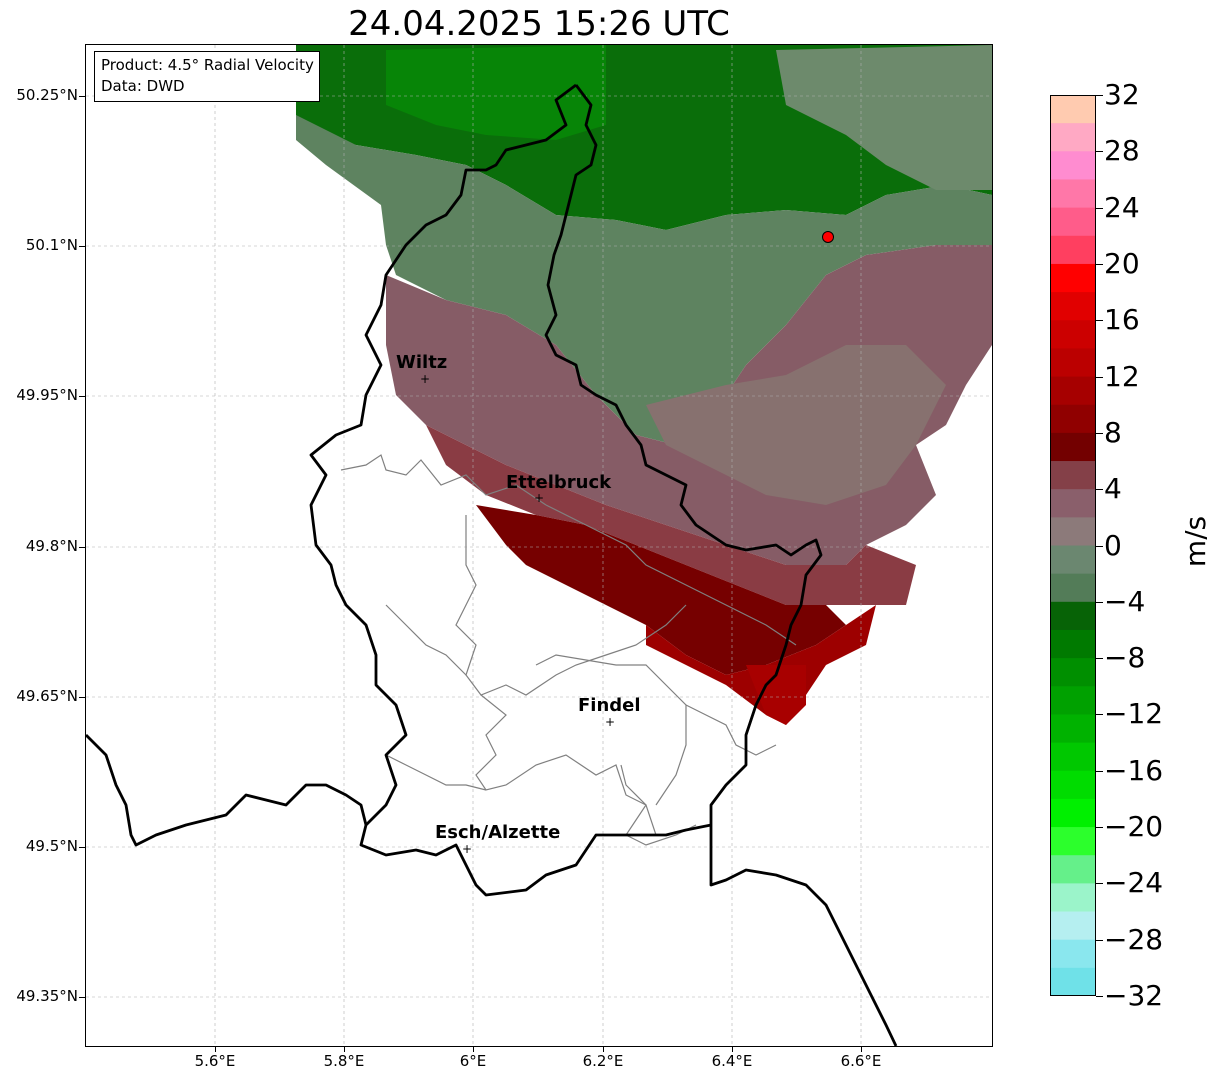 The image size is (1207, 1081). I want to click on echo-gray-core, so click(796, 425).